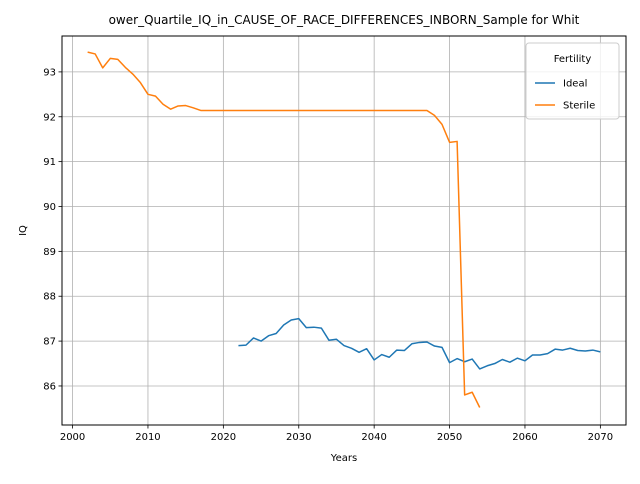 The image size is (640, 484). I want to click on x-tick-label: 2040, so click(373, 437).